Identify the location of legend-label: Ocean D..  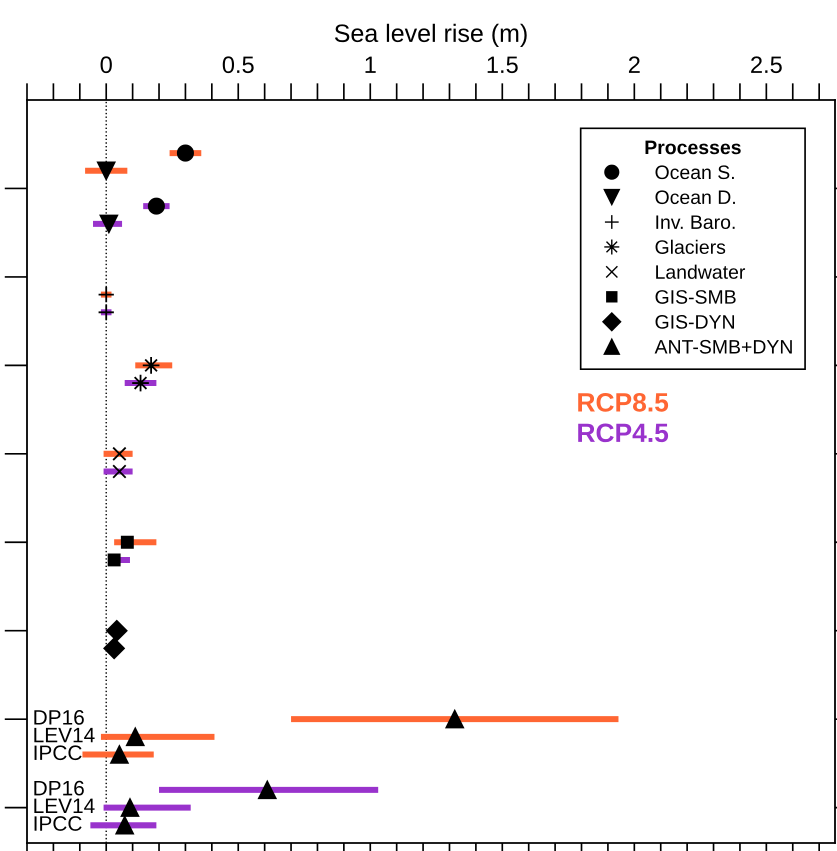
(695, 197).